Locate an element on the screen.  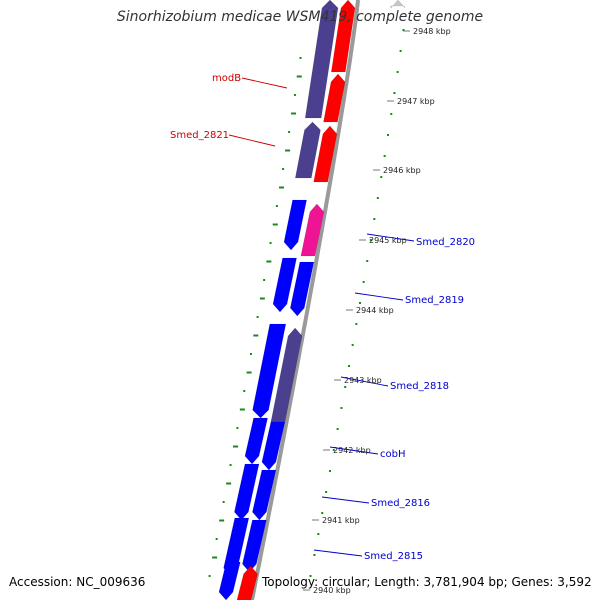
gene-label: cobH is located at coordinates (392, 454).